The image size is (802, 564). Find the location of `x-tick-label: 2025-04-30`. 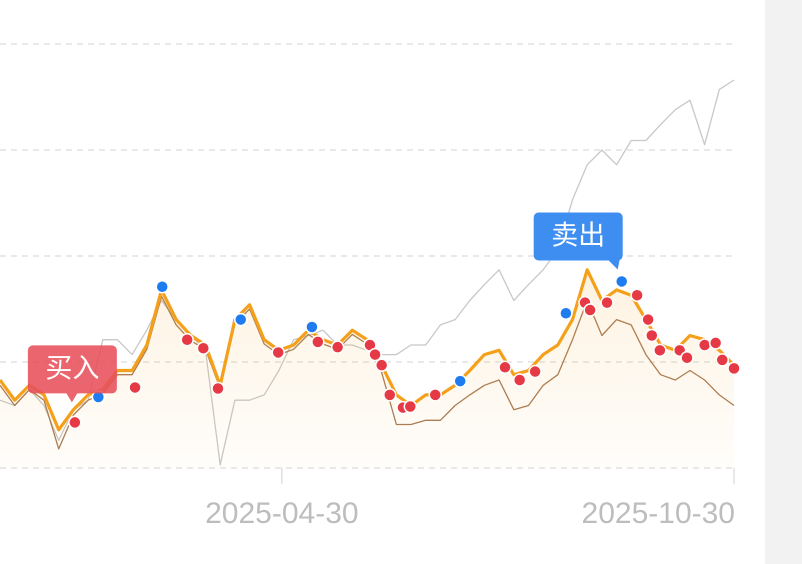

x-tick-label: 2025-04-30 is located at coordinates (281, 513).